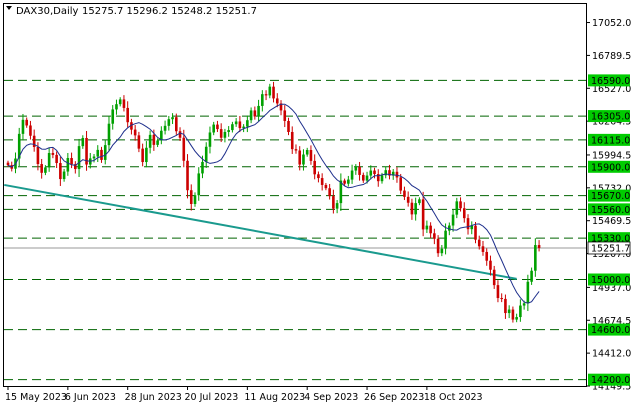  Describe the element at coordinates (611, 56) in the screenshot. I see `y-tick-label: 16789.5` at that location.